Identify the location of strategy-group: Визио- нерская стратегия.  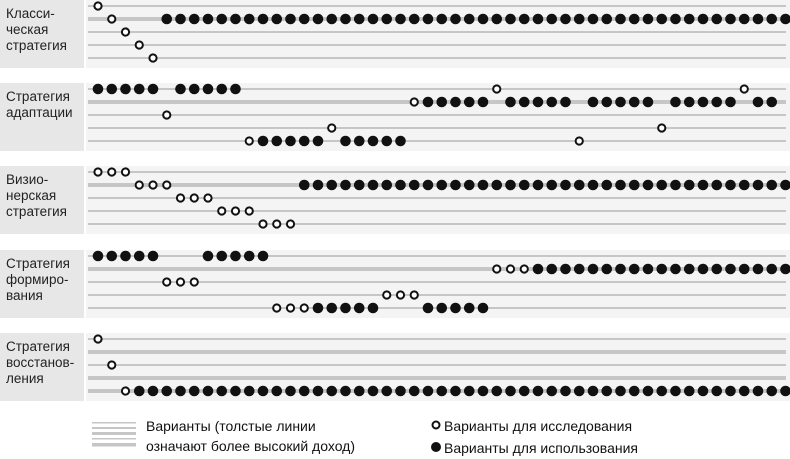
(395, 200).